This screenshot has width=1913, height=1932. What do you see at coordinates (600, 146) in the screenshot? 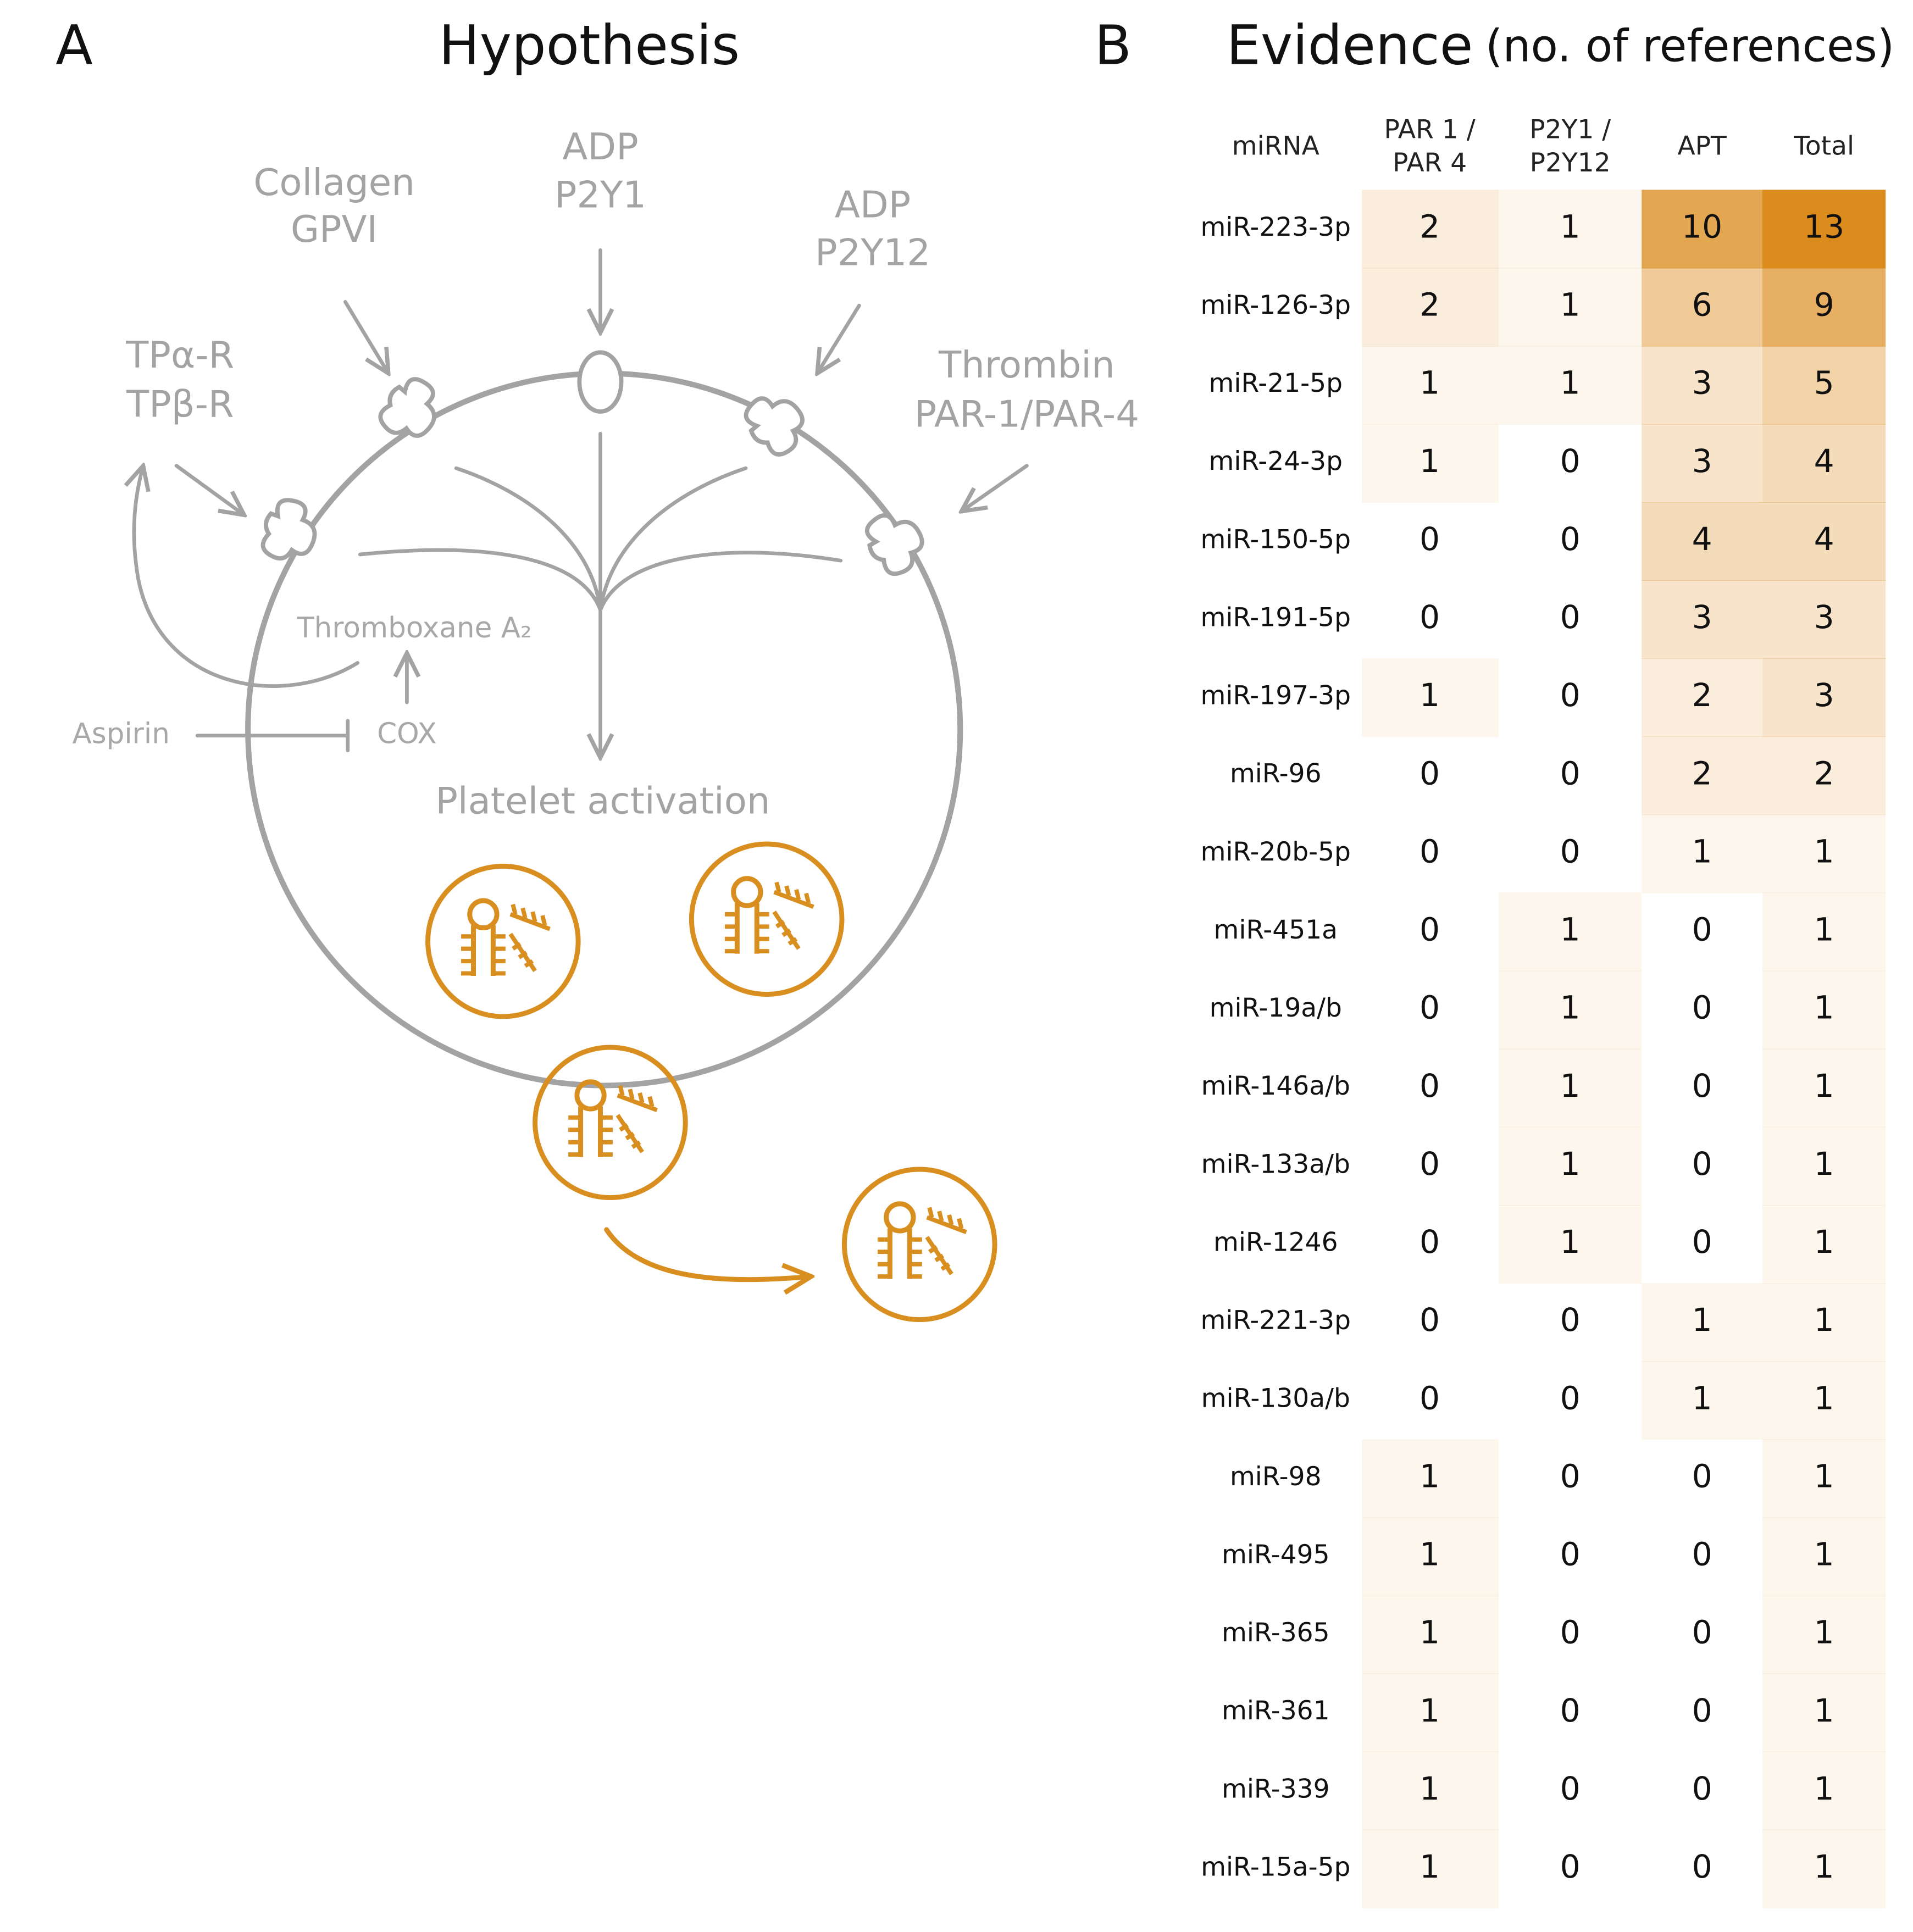
I see `label: ADP` at bounding box center [600, 146].